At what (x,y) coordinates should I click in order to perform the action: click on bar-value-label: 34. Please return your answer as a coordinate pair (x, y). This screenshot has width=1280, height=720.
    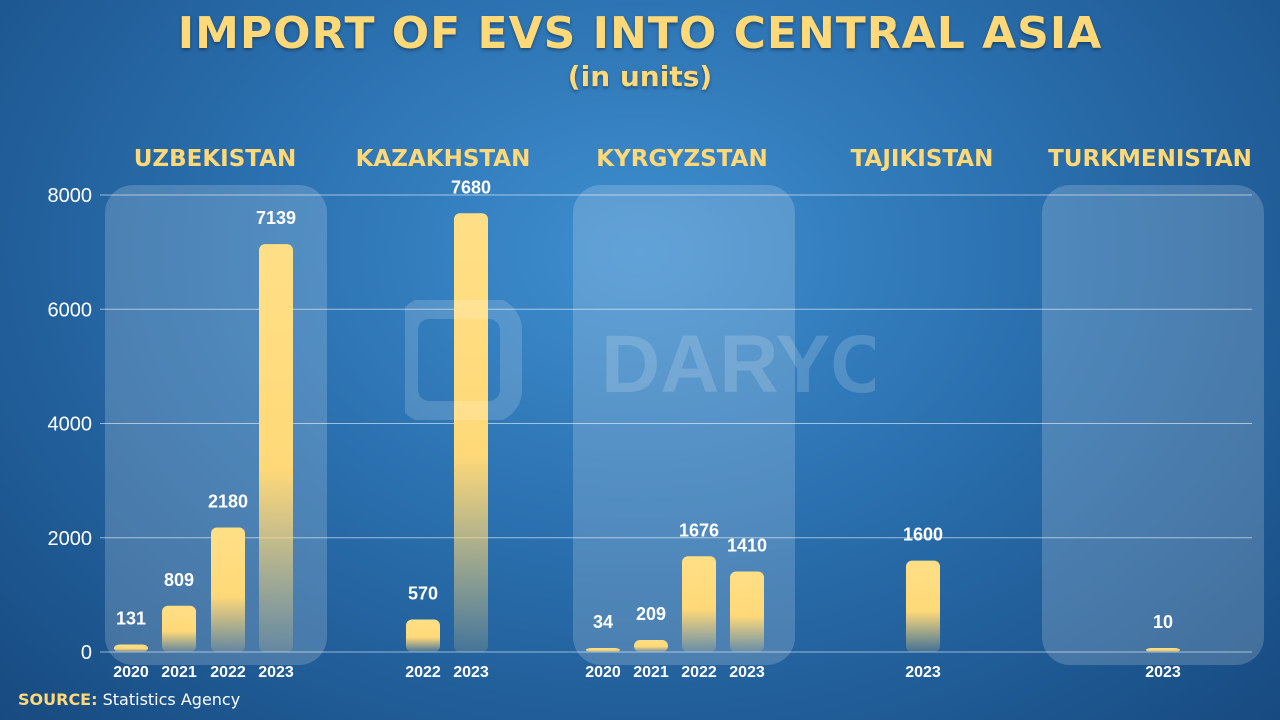
    Looking at the image, I should click on (603, 622).